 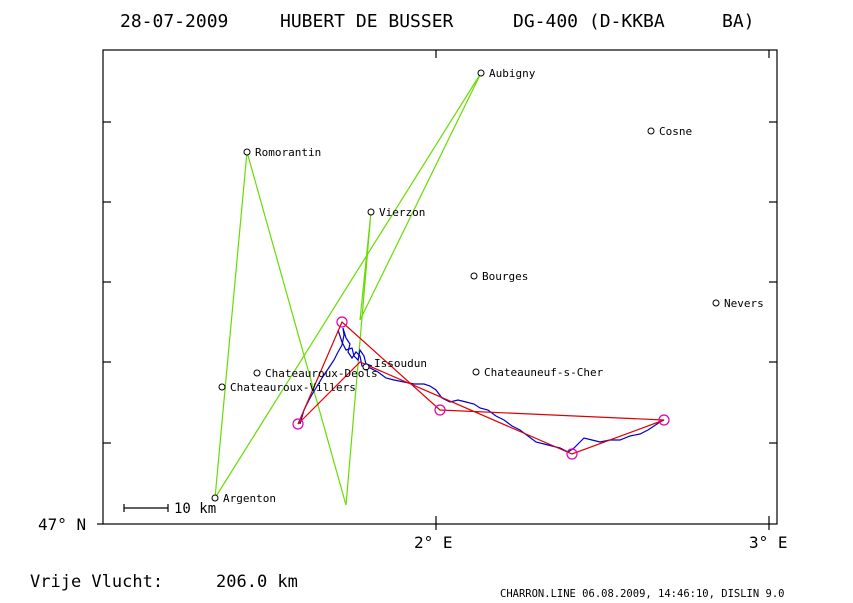 I want to click on town-label-chateauroux-deols: Chateauroux-Deols, so click(x=321, y=373).